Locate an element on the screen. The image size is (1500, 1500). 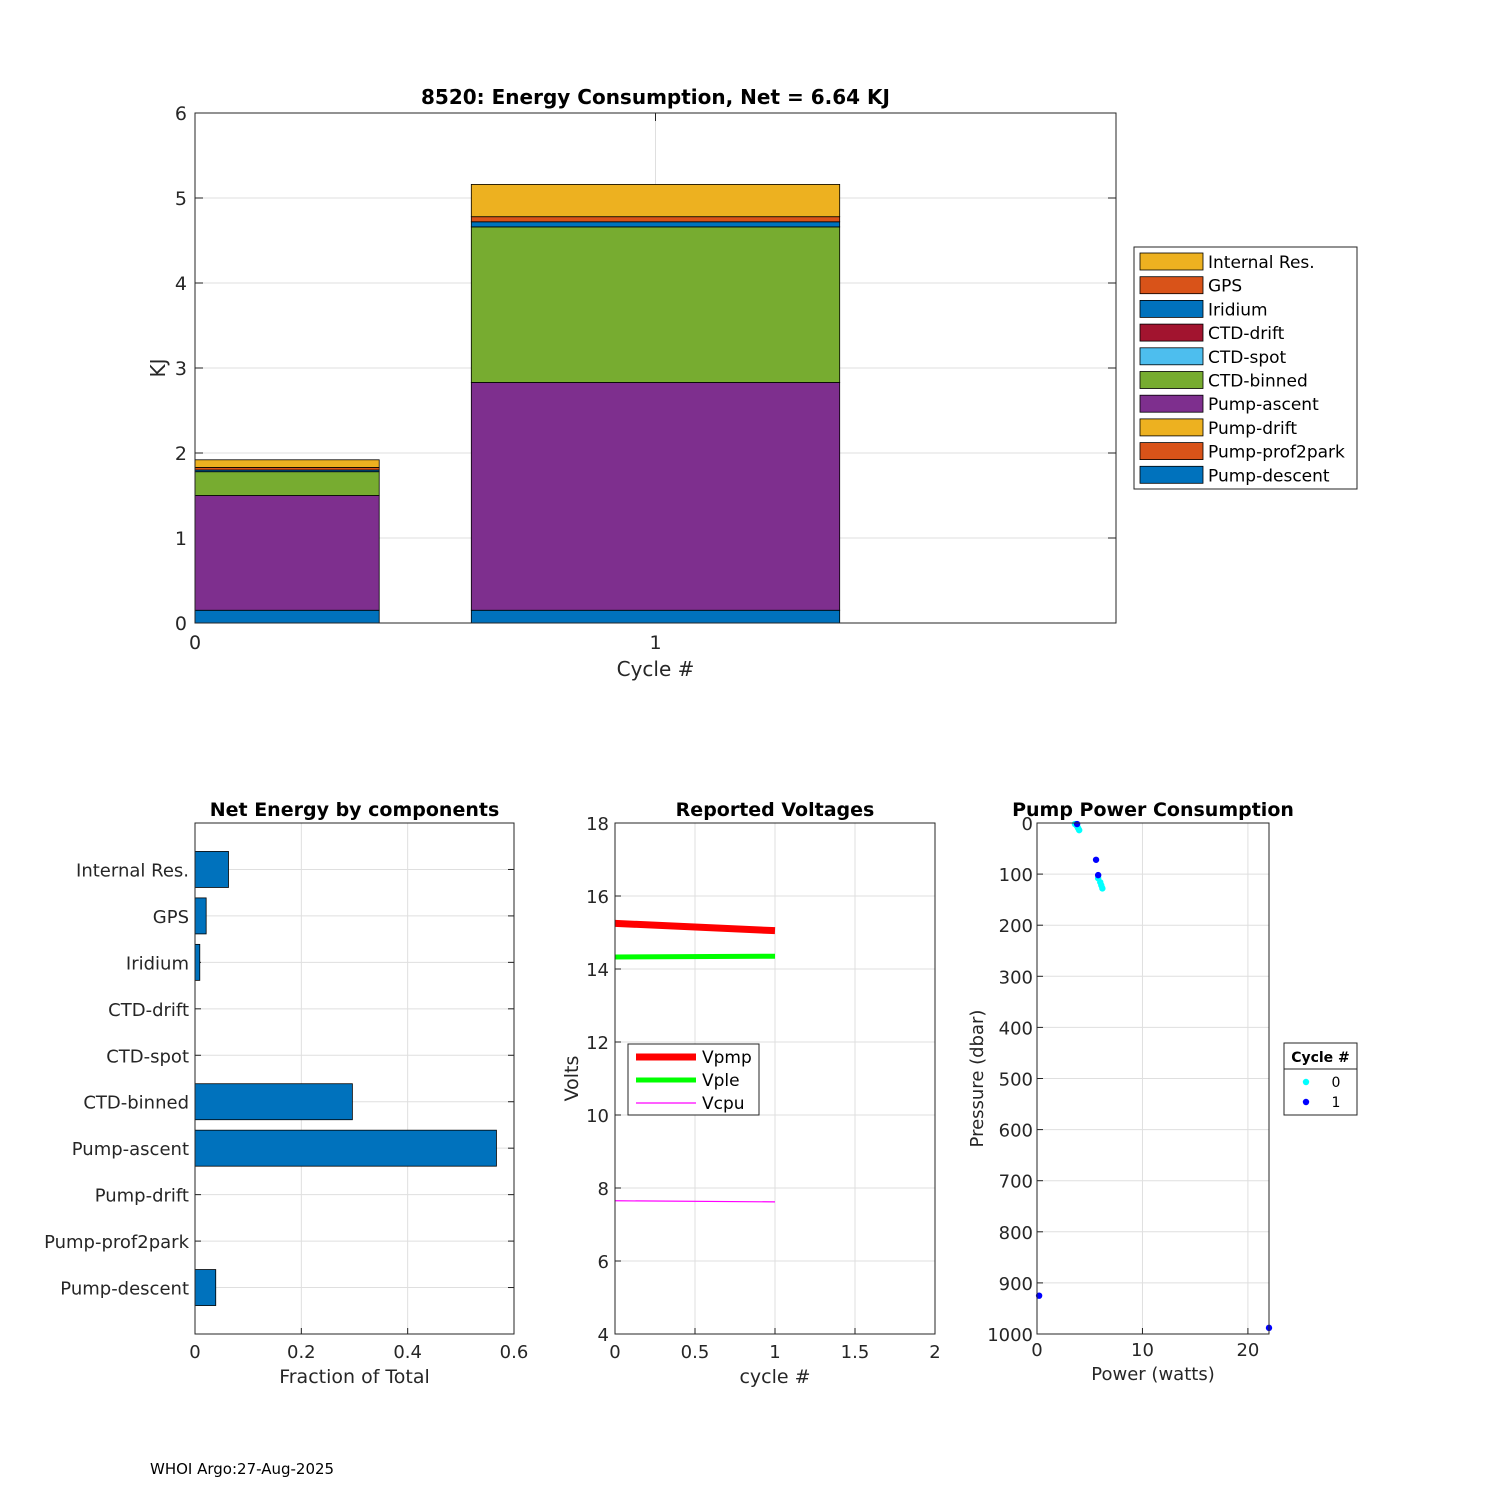
pump-xtick-label: 0 is located at coordinates (1036, 1350).